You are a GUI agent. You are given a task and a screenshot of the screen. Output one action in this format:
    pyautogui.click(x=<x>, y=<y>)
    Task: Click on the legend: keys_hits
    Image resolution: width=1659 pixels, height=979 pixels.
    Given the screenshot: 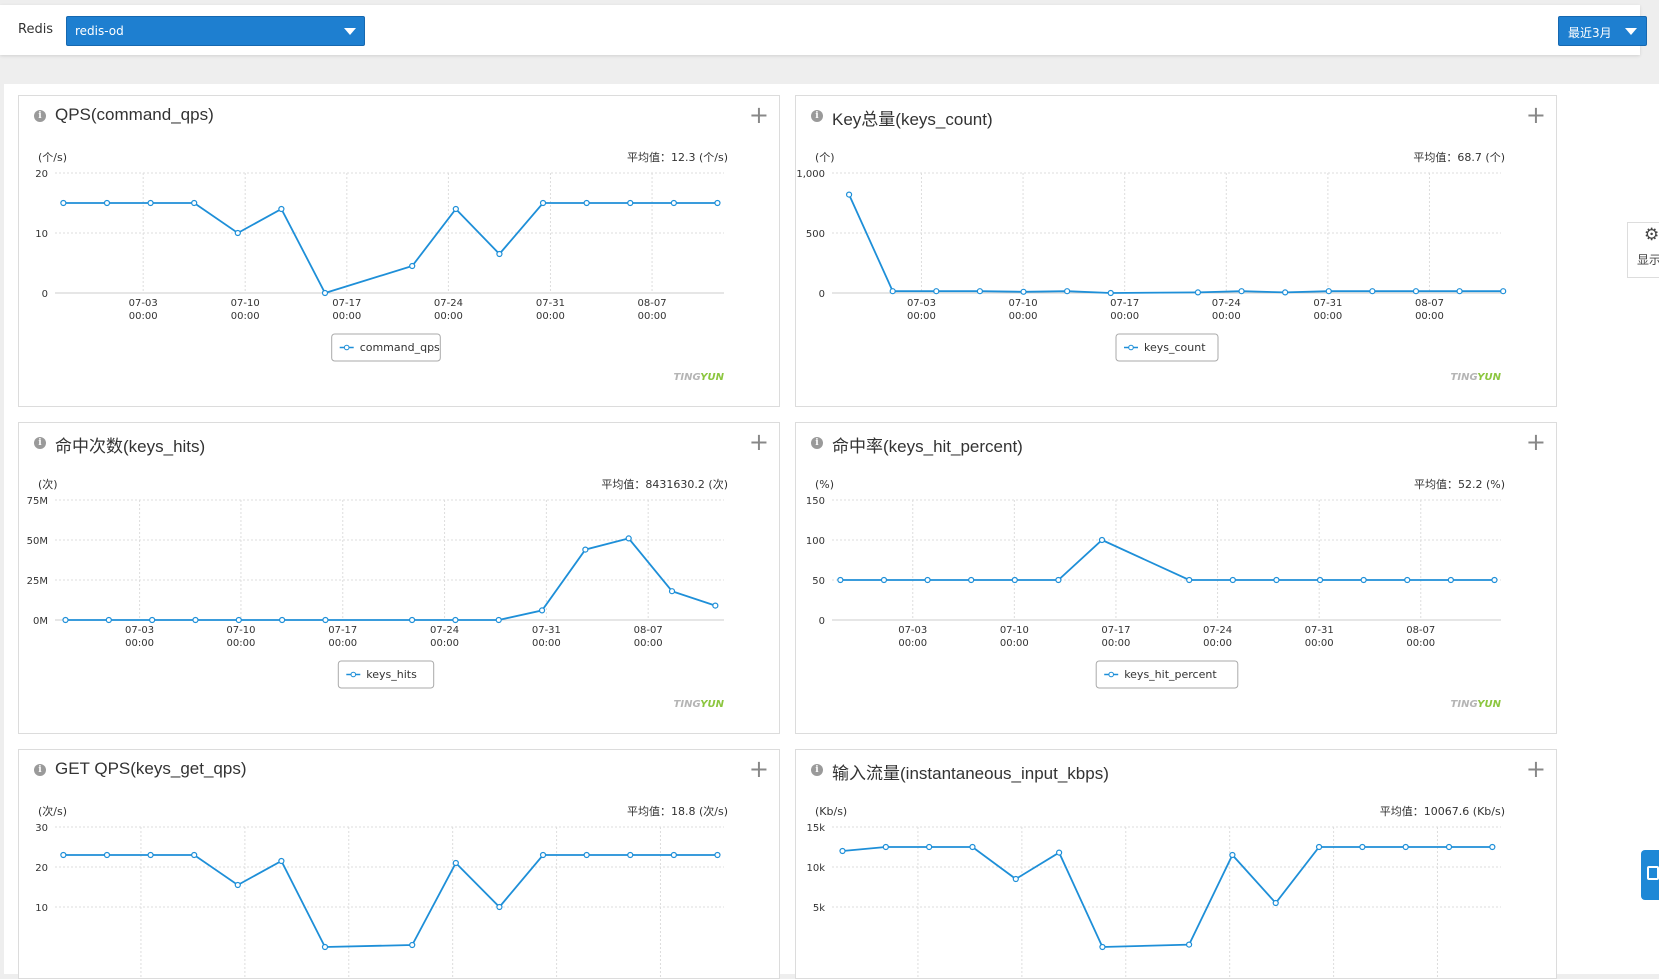 What is the action you would take?
    pyautogui.click(x=386, y=674)
    